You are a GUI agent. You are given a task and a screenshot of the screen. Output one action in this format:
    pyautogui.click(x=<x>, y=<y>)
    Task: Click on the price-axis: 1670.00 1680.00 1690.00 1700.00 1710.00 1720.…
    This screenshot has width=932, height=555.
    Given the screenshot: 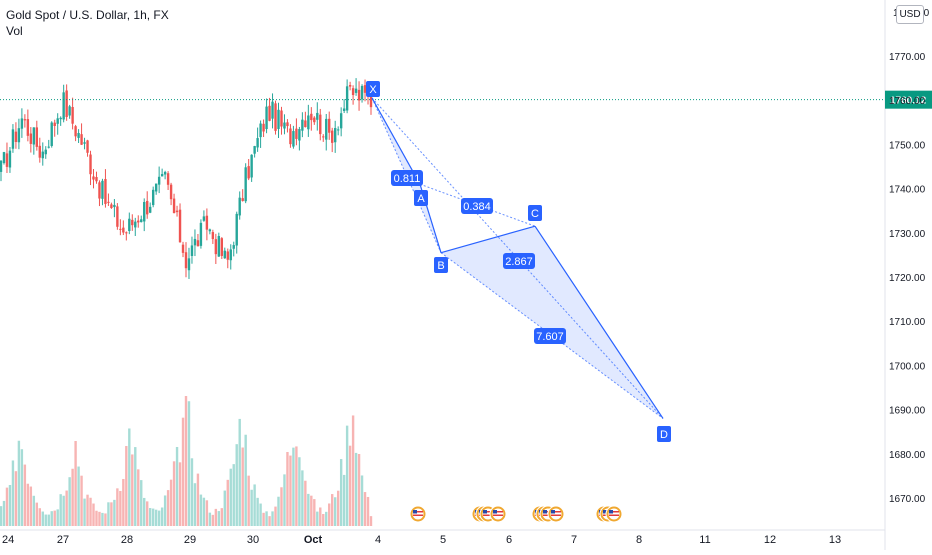 What is the action you would take?
    pyautogui.click(x=909, y=256)
    